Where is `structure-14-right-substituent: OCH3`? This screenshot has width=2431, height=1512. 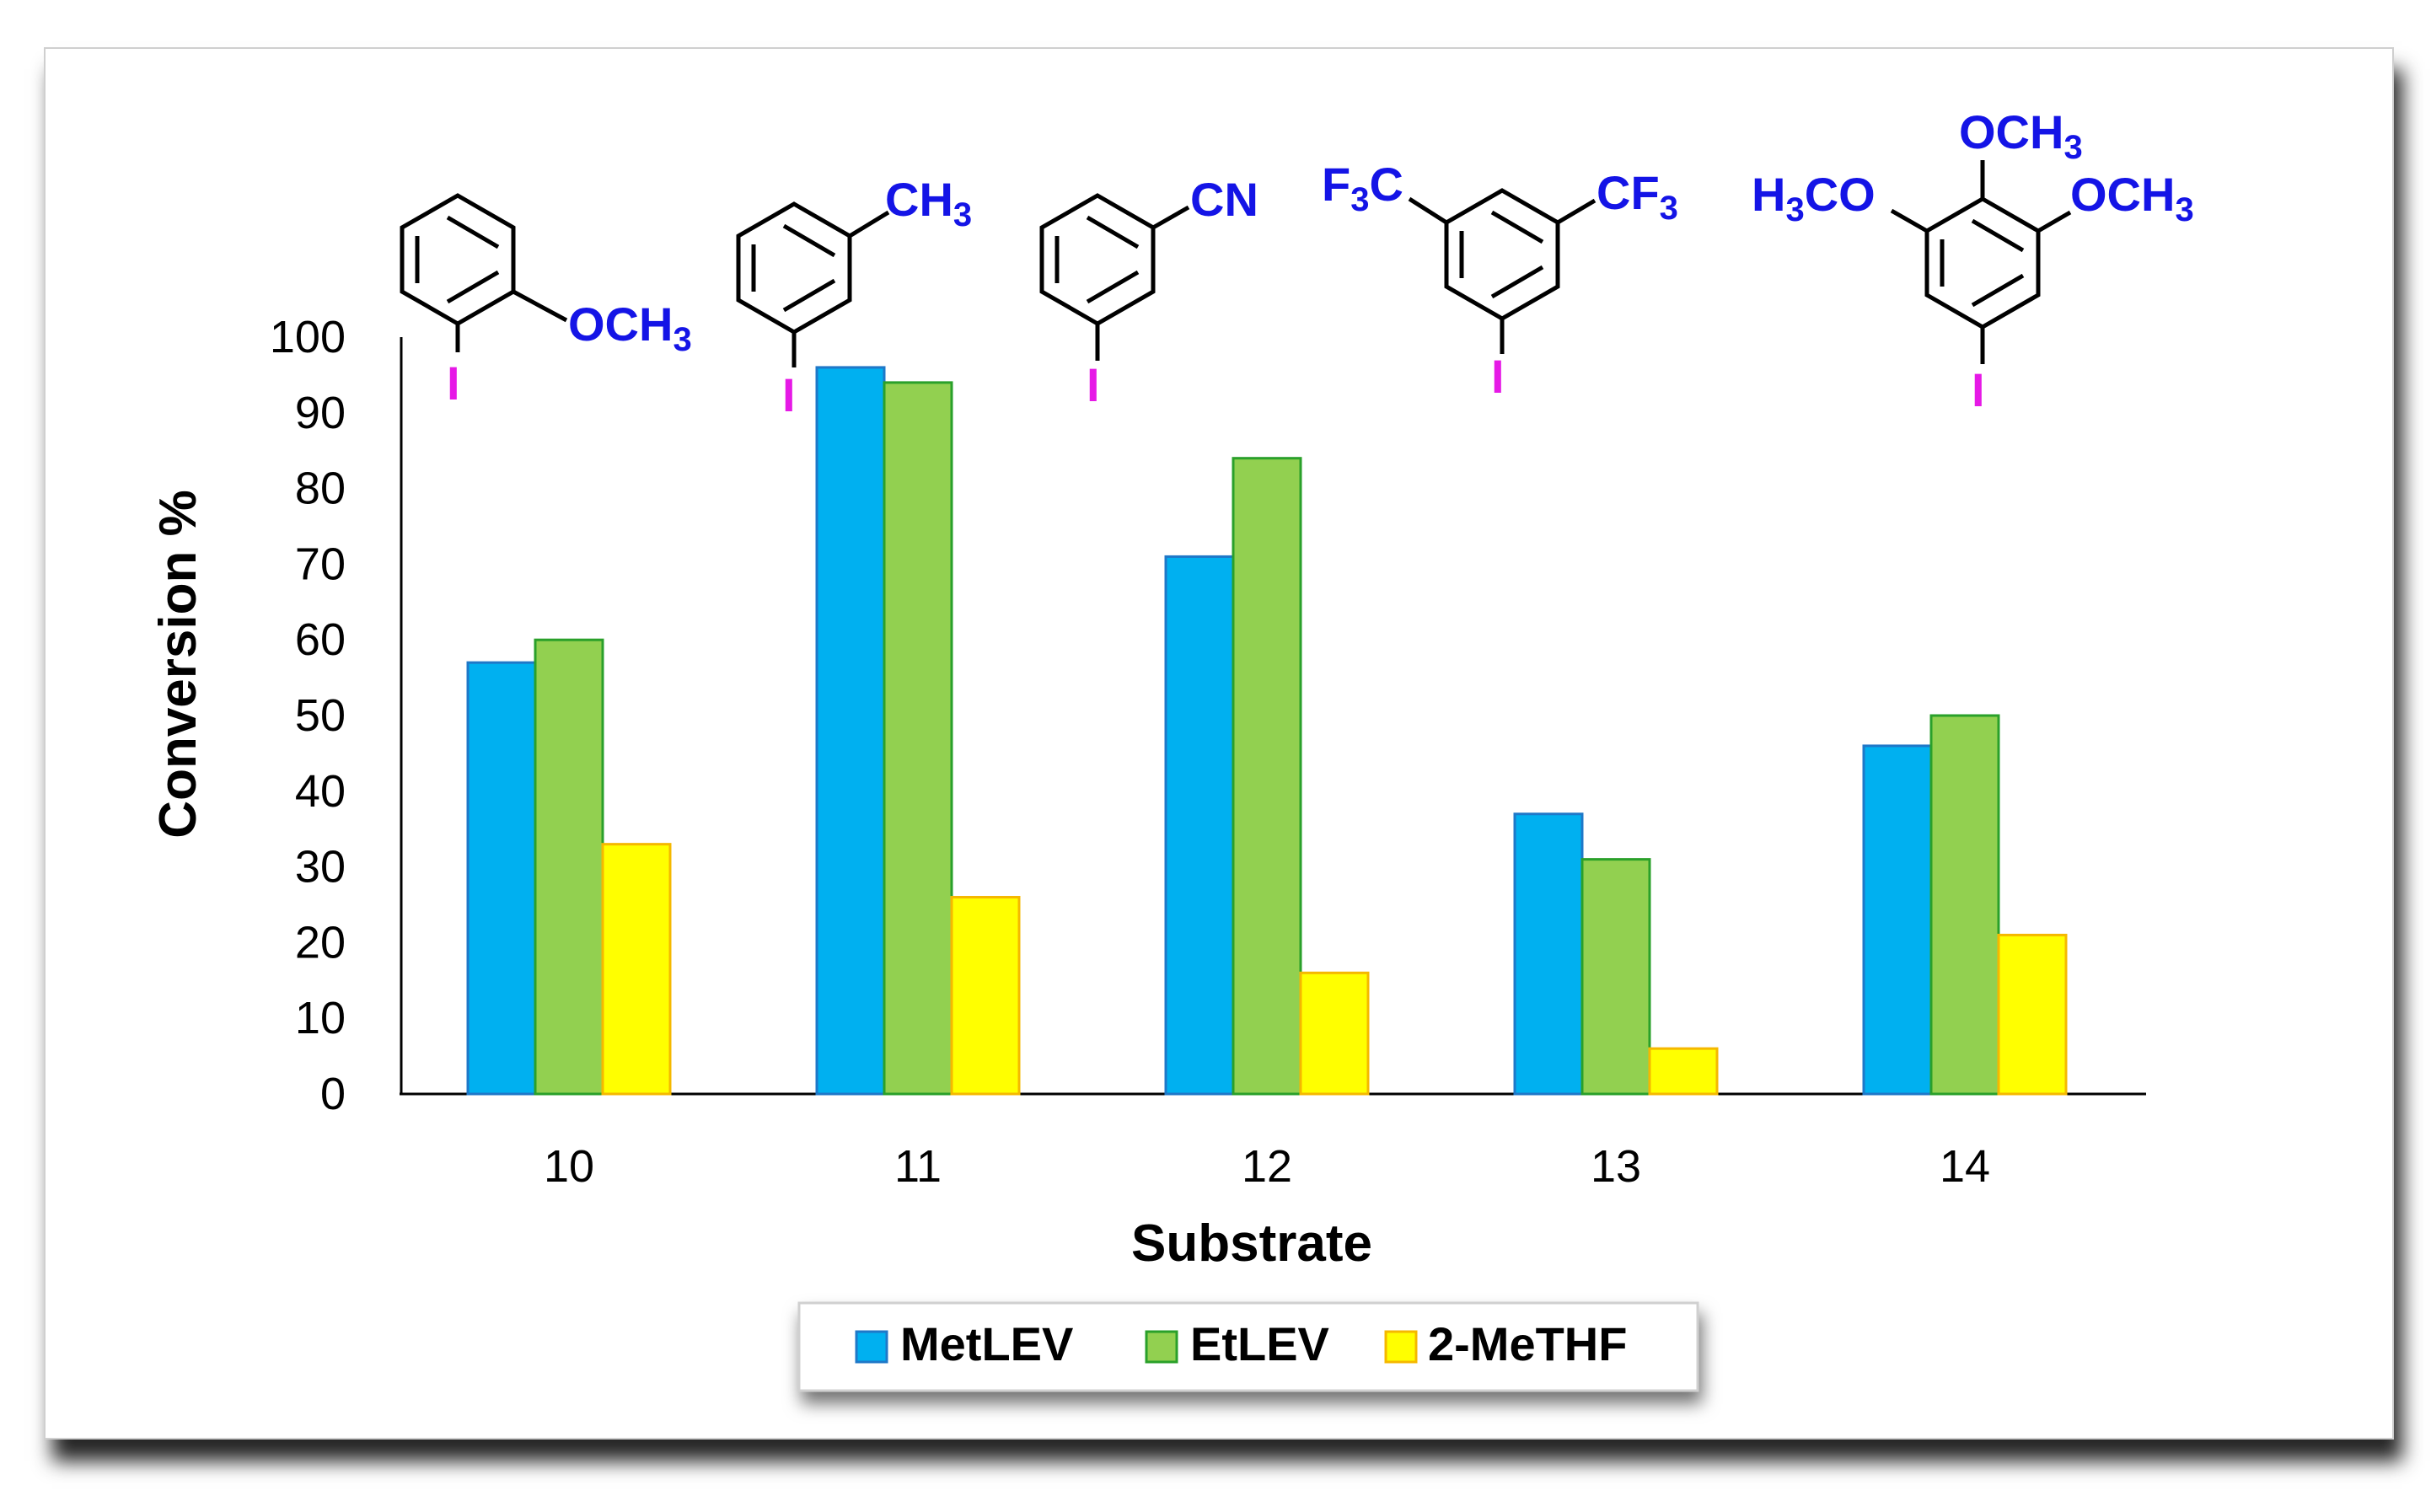 structure-14-right-substituent: OCH3 is located at coordinates (2132, 198).